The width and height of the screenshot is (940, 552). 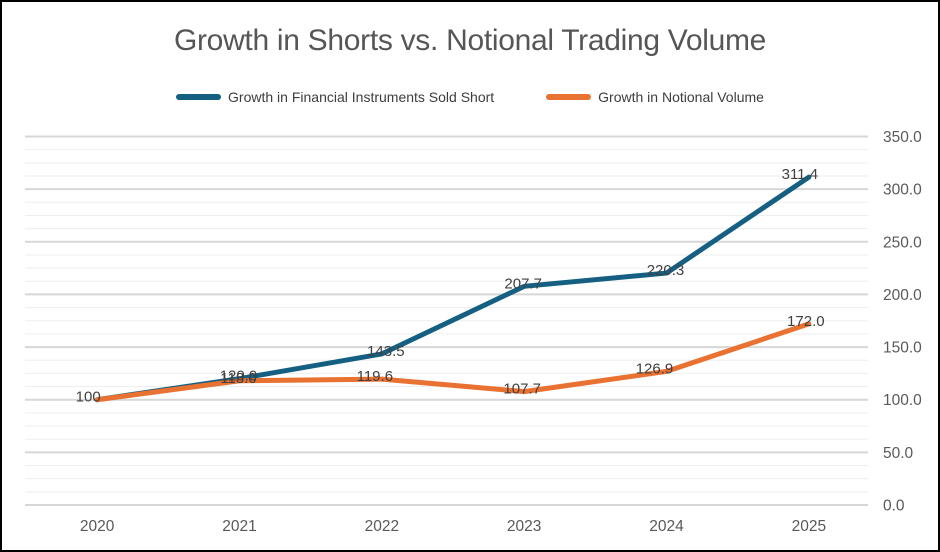 What do you see at coordinates (97, 526) in the screenshot?
I see `x-tick-label: 2020` at bounding box center [97, 526].